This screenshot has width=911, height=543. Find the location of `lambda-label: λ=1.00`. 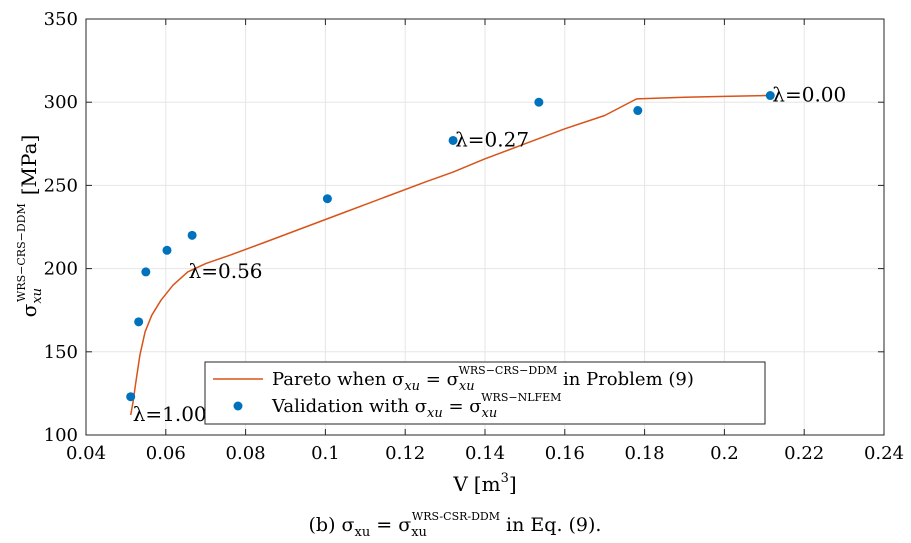

lambda-label: λ=1.00 is located at coordinates (170, 414).